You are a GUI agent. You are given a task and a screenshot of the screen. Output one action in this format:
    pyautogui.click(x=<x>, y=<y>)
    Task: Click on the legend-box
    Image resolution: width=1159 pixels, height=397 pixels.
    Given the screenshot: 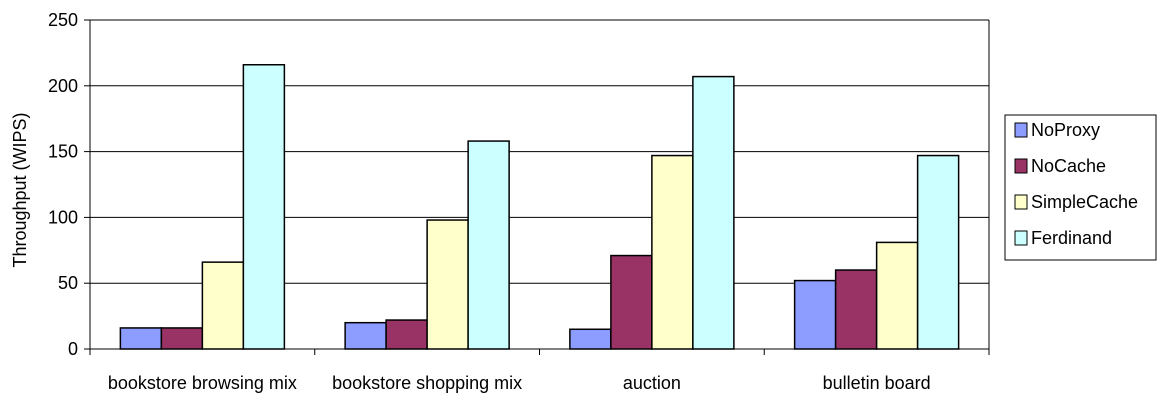 What is the action you would take?
    pyautogui.click(x=1080, y=187)
    